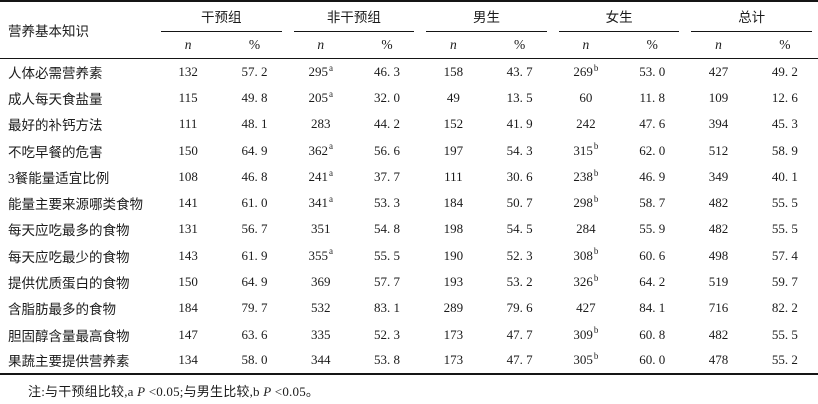 This screenshot has width=818, height=404. What do you see at coordinates (784, 361) in the screenshot?
I see `cell-percent: 55. 2` at bounding box center [784, 361].